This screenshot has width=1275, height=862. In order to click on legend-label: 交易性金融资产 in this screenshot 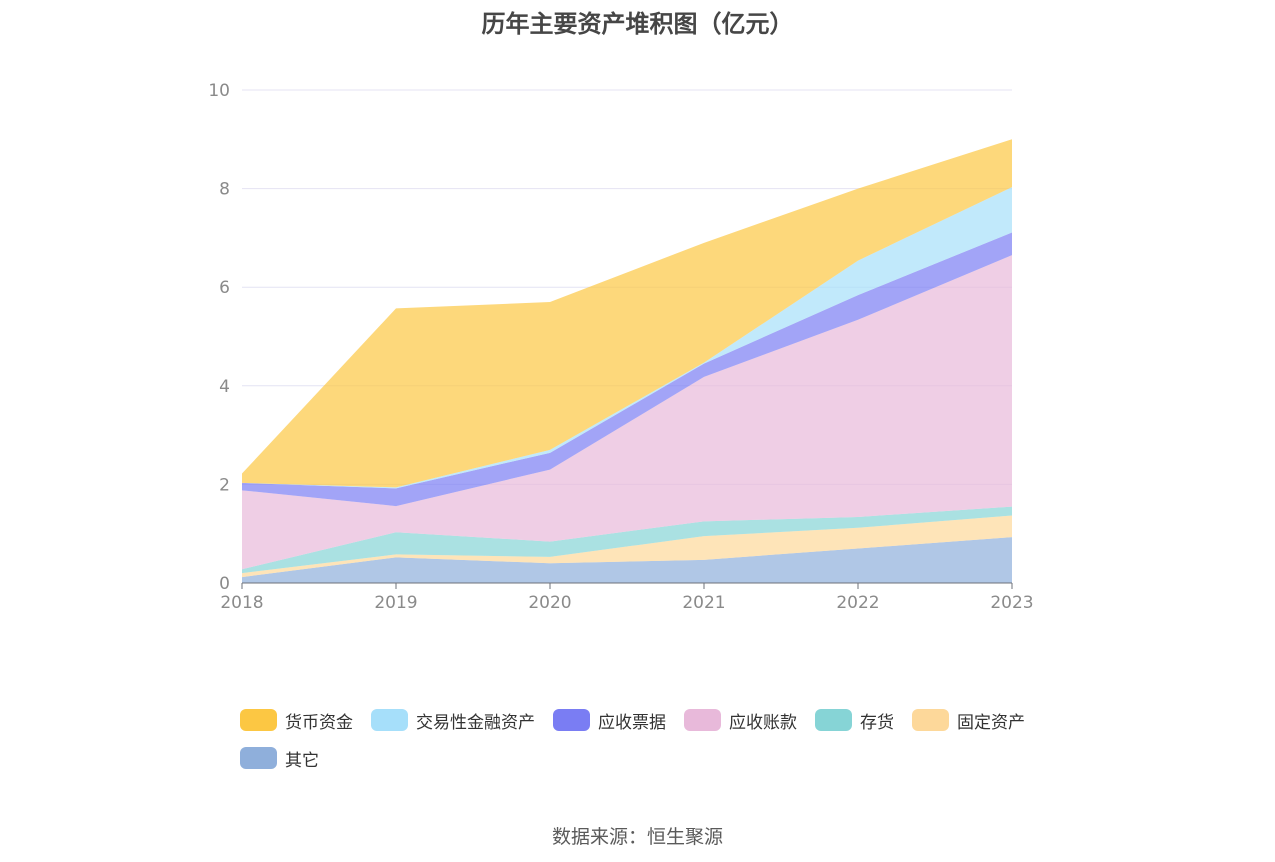, I will do `click(475, 722)`.